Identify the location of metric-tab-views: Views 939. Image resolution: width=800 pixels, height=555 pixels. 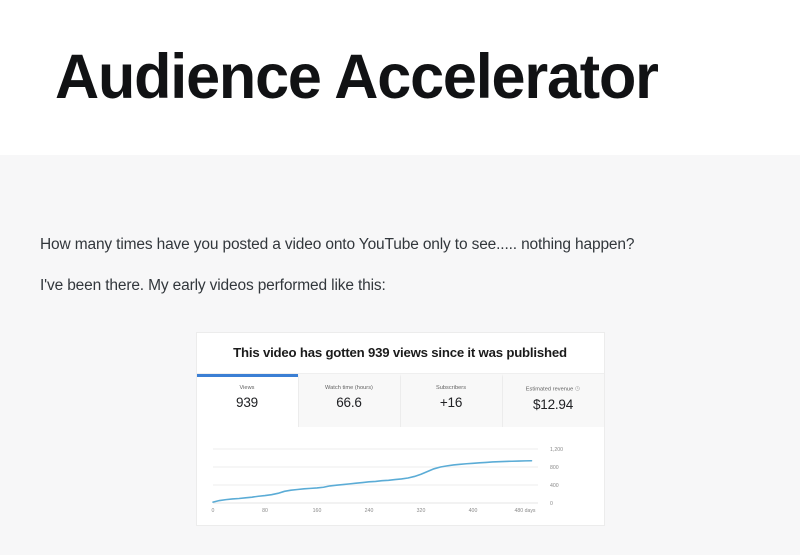
(247, 400).